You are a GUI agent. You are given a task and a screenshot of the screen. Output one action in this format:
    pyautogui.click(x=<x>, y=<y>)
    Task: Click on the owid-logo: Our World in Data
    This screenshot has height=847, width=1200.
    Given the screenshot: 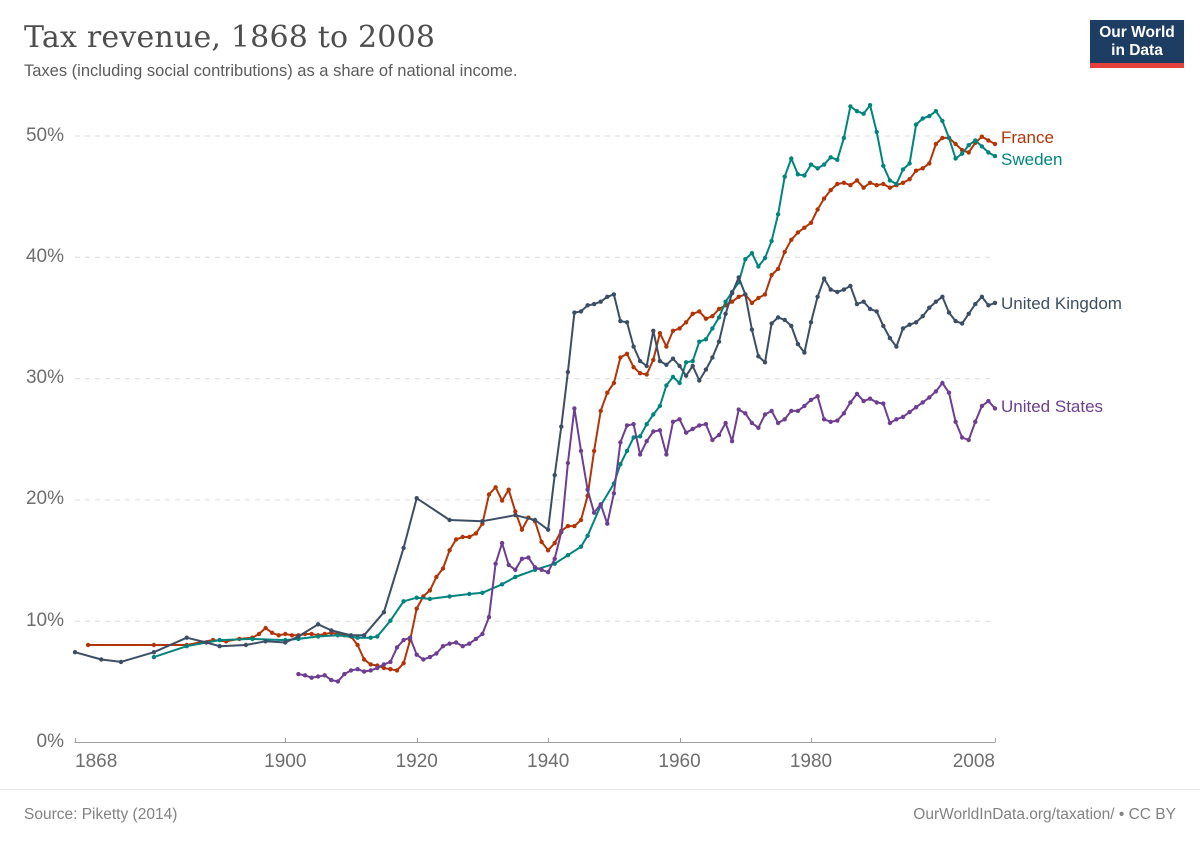 What is the action you would take?
    pyautogui.click(x=1137, y=44)
    